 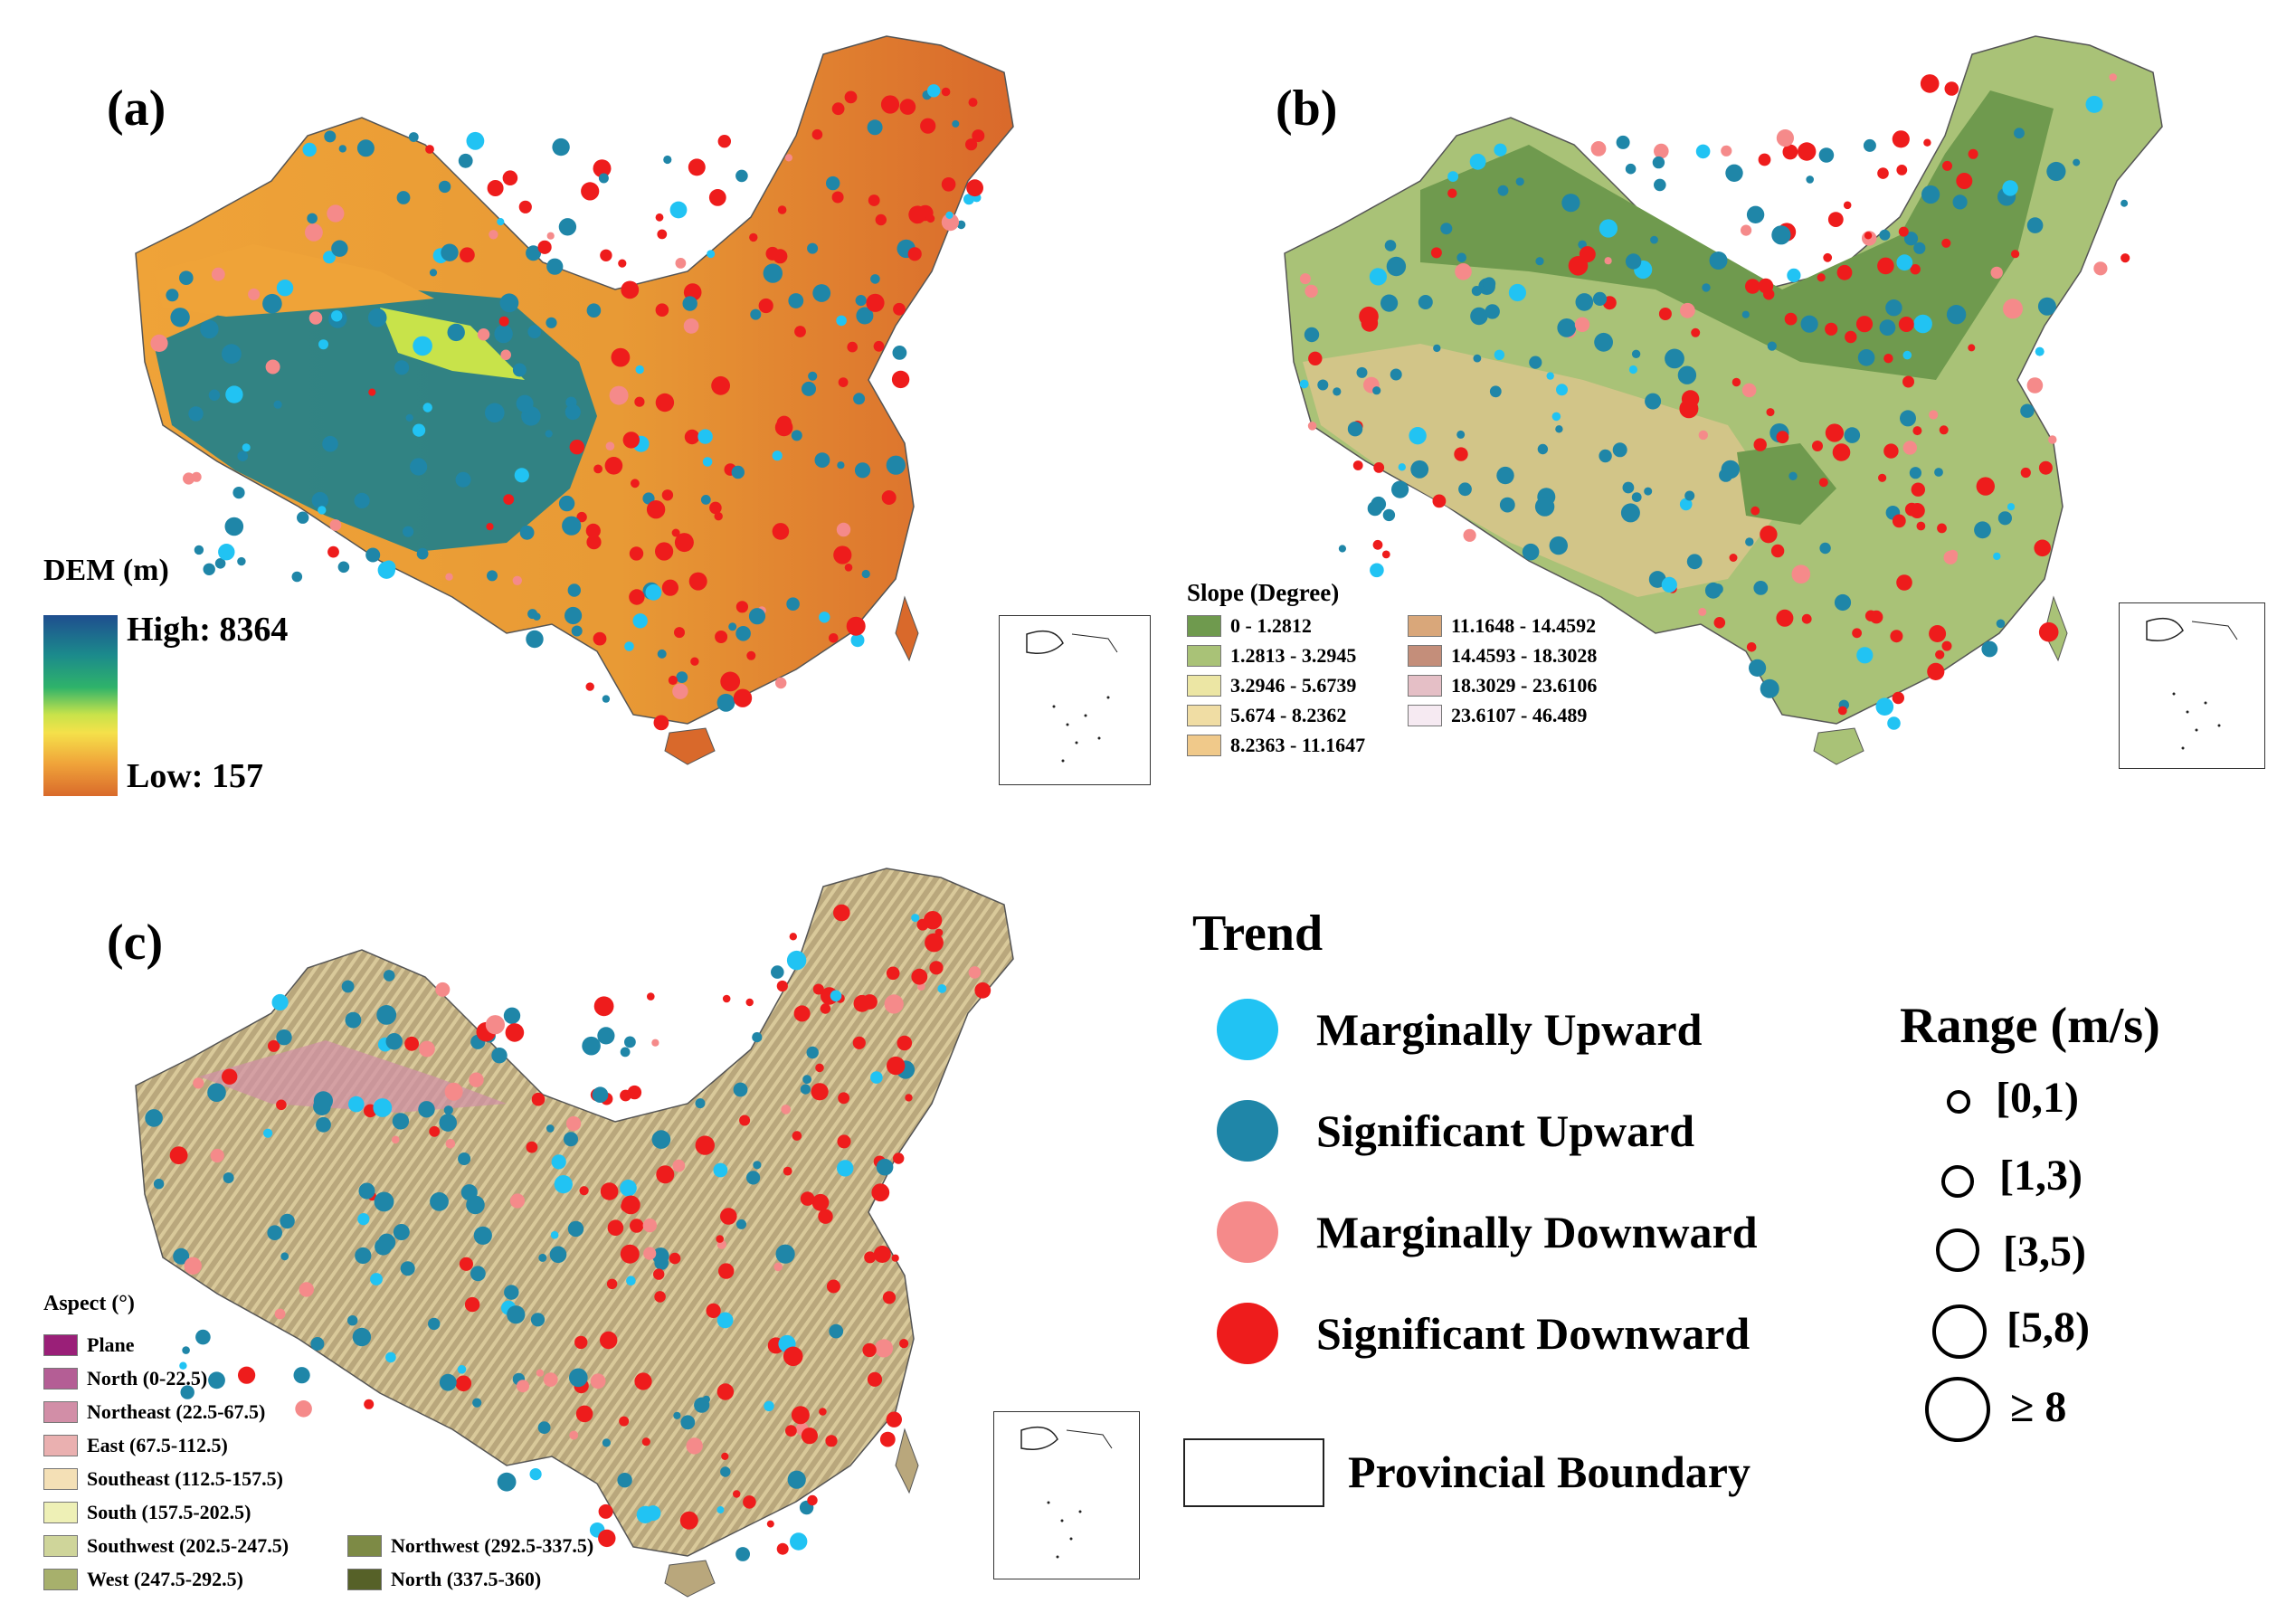 I want to click on inset-islands-a, so click(x=1072, y=696).